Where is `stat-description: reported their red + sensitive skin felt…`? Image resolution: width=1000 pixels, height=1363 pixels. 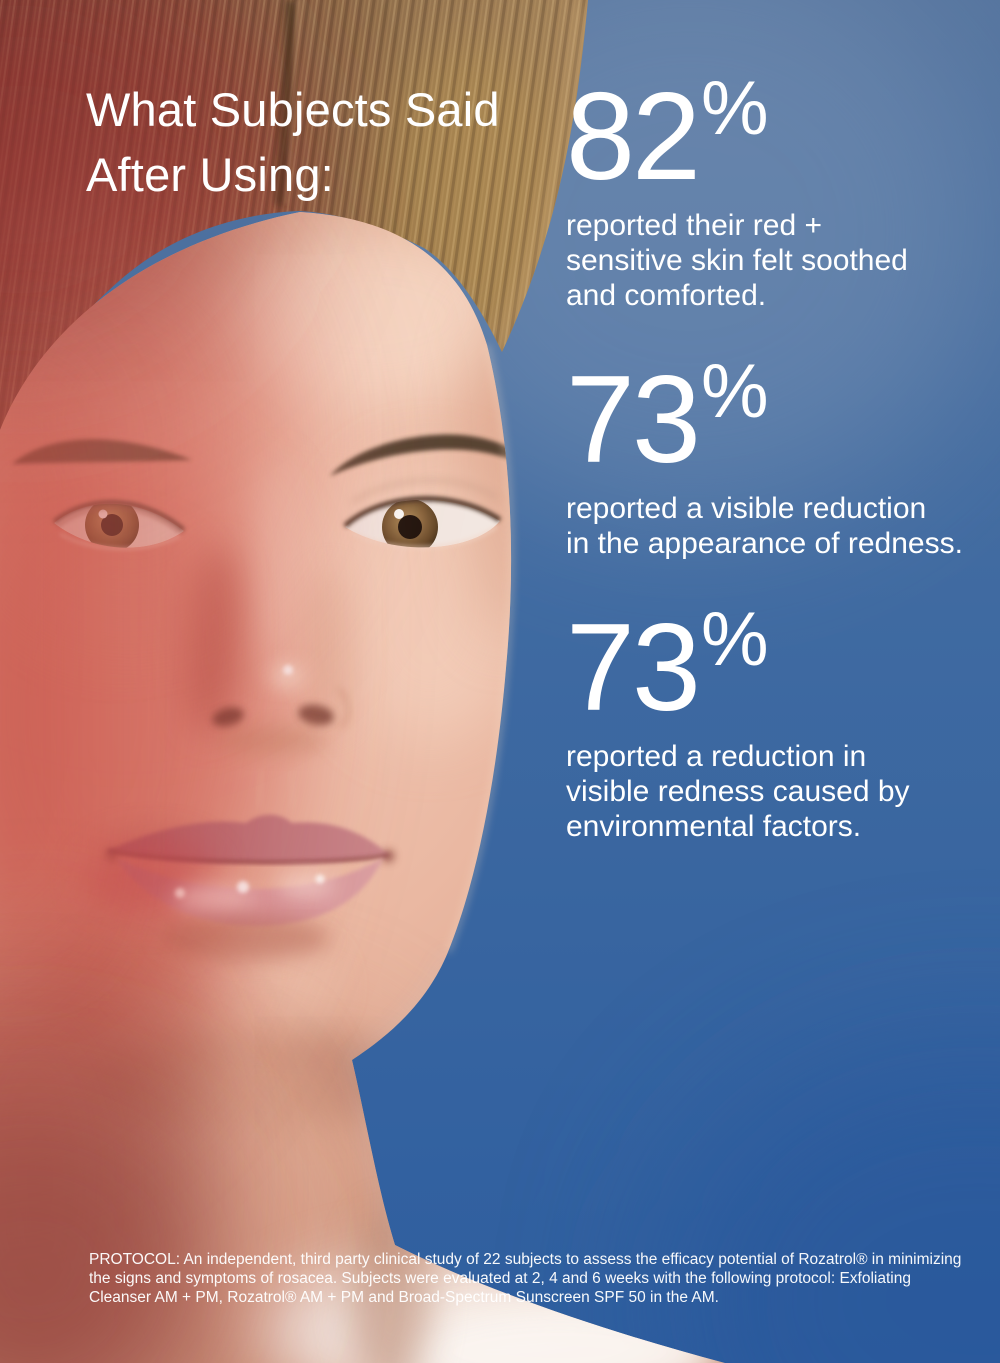
stat-description: reported their red + sensitive skin felt… is located at coordinates (737, 261).